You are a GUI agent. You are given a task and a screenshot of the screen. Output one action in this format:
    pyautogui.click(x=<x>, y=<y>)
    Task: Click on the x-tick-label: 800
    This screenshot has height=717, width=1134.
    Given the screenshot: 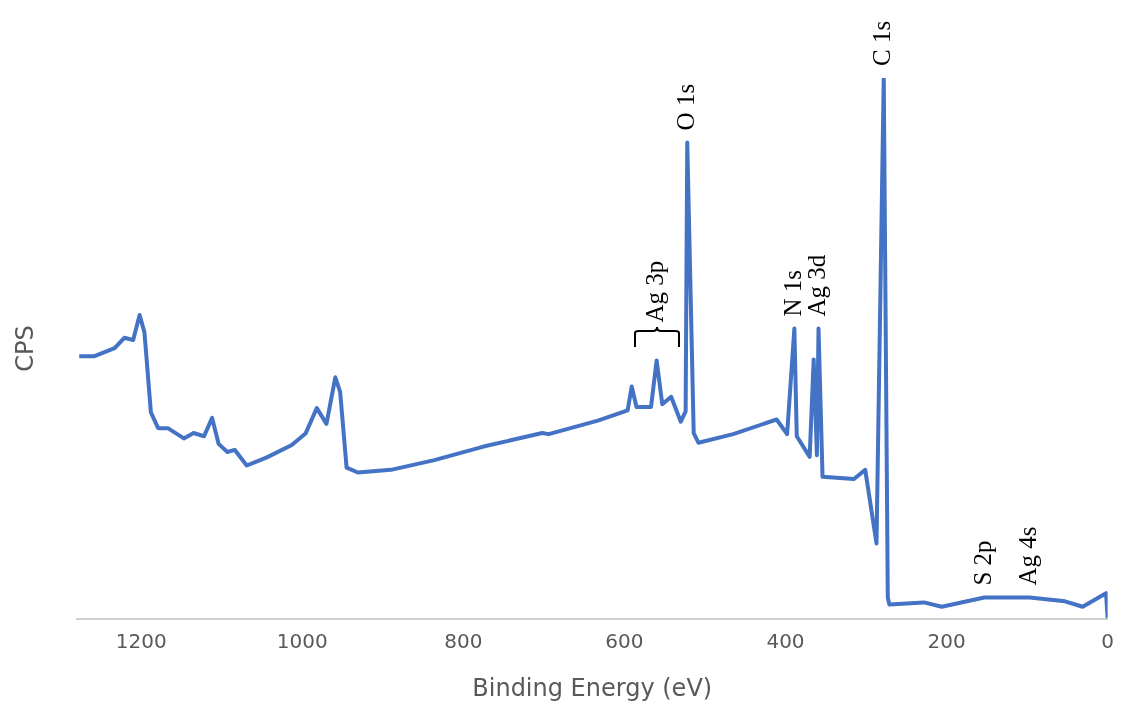 What is the action you would take?
    pyautogui.click(x=463, y=641)
    